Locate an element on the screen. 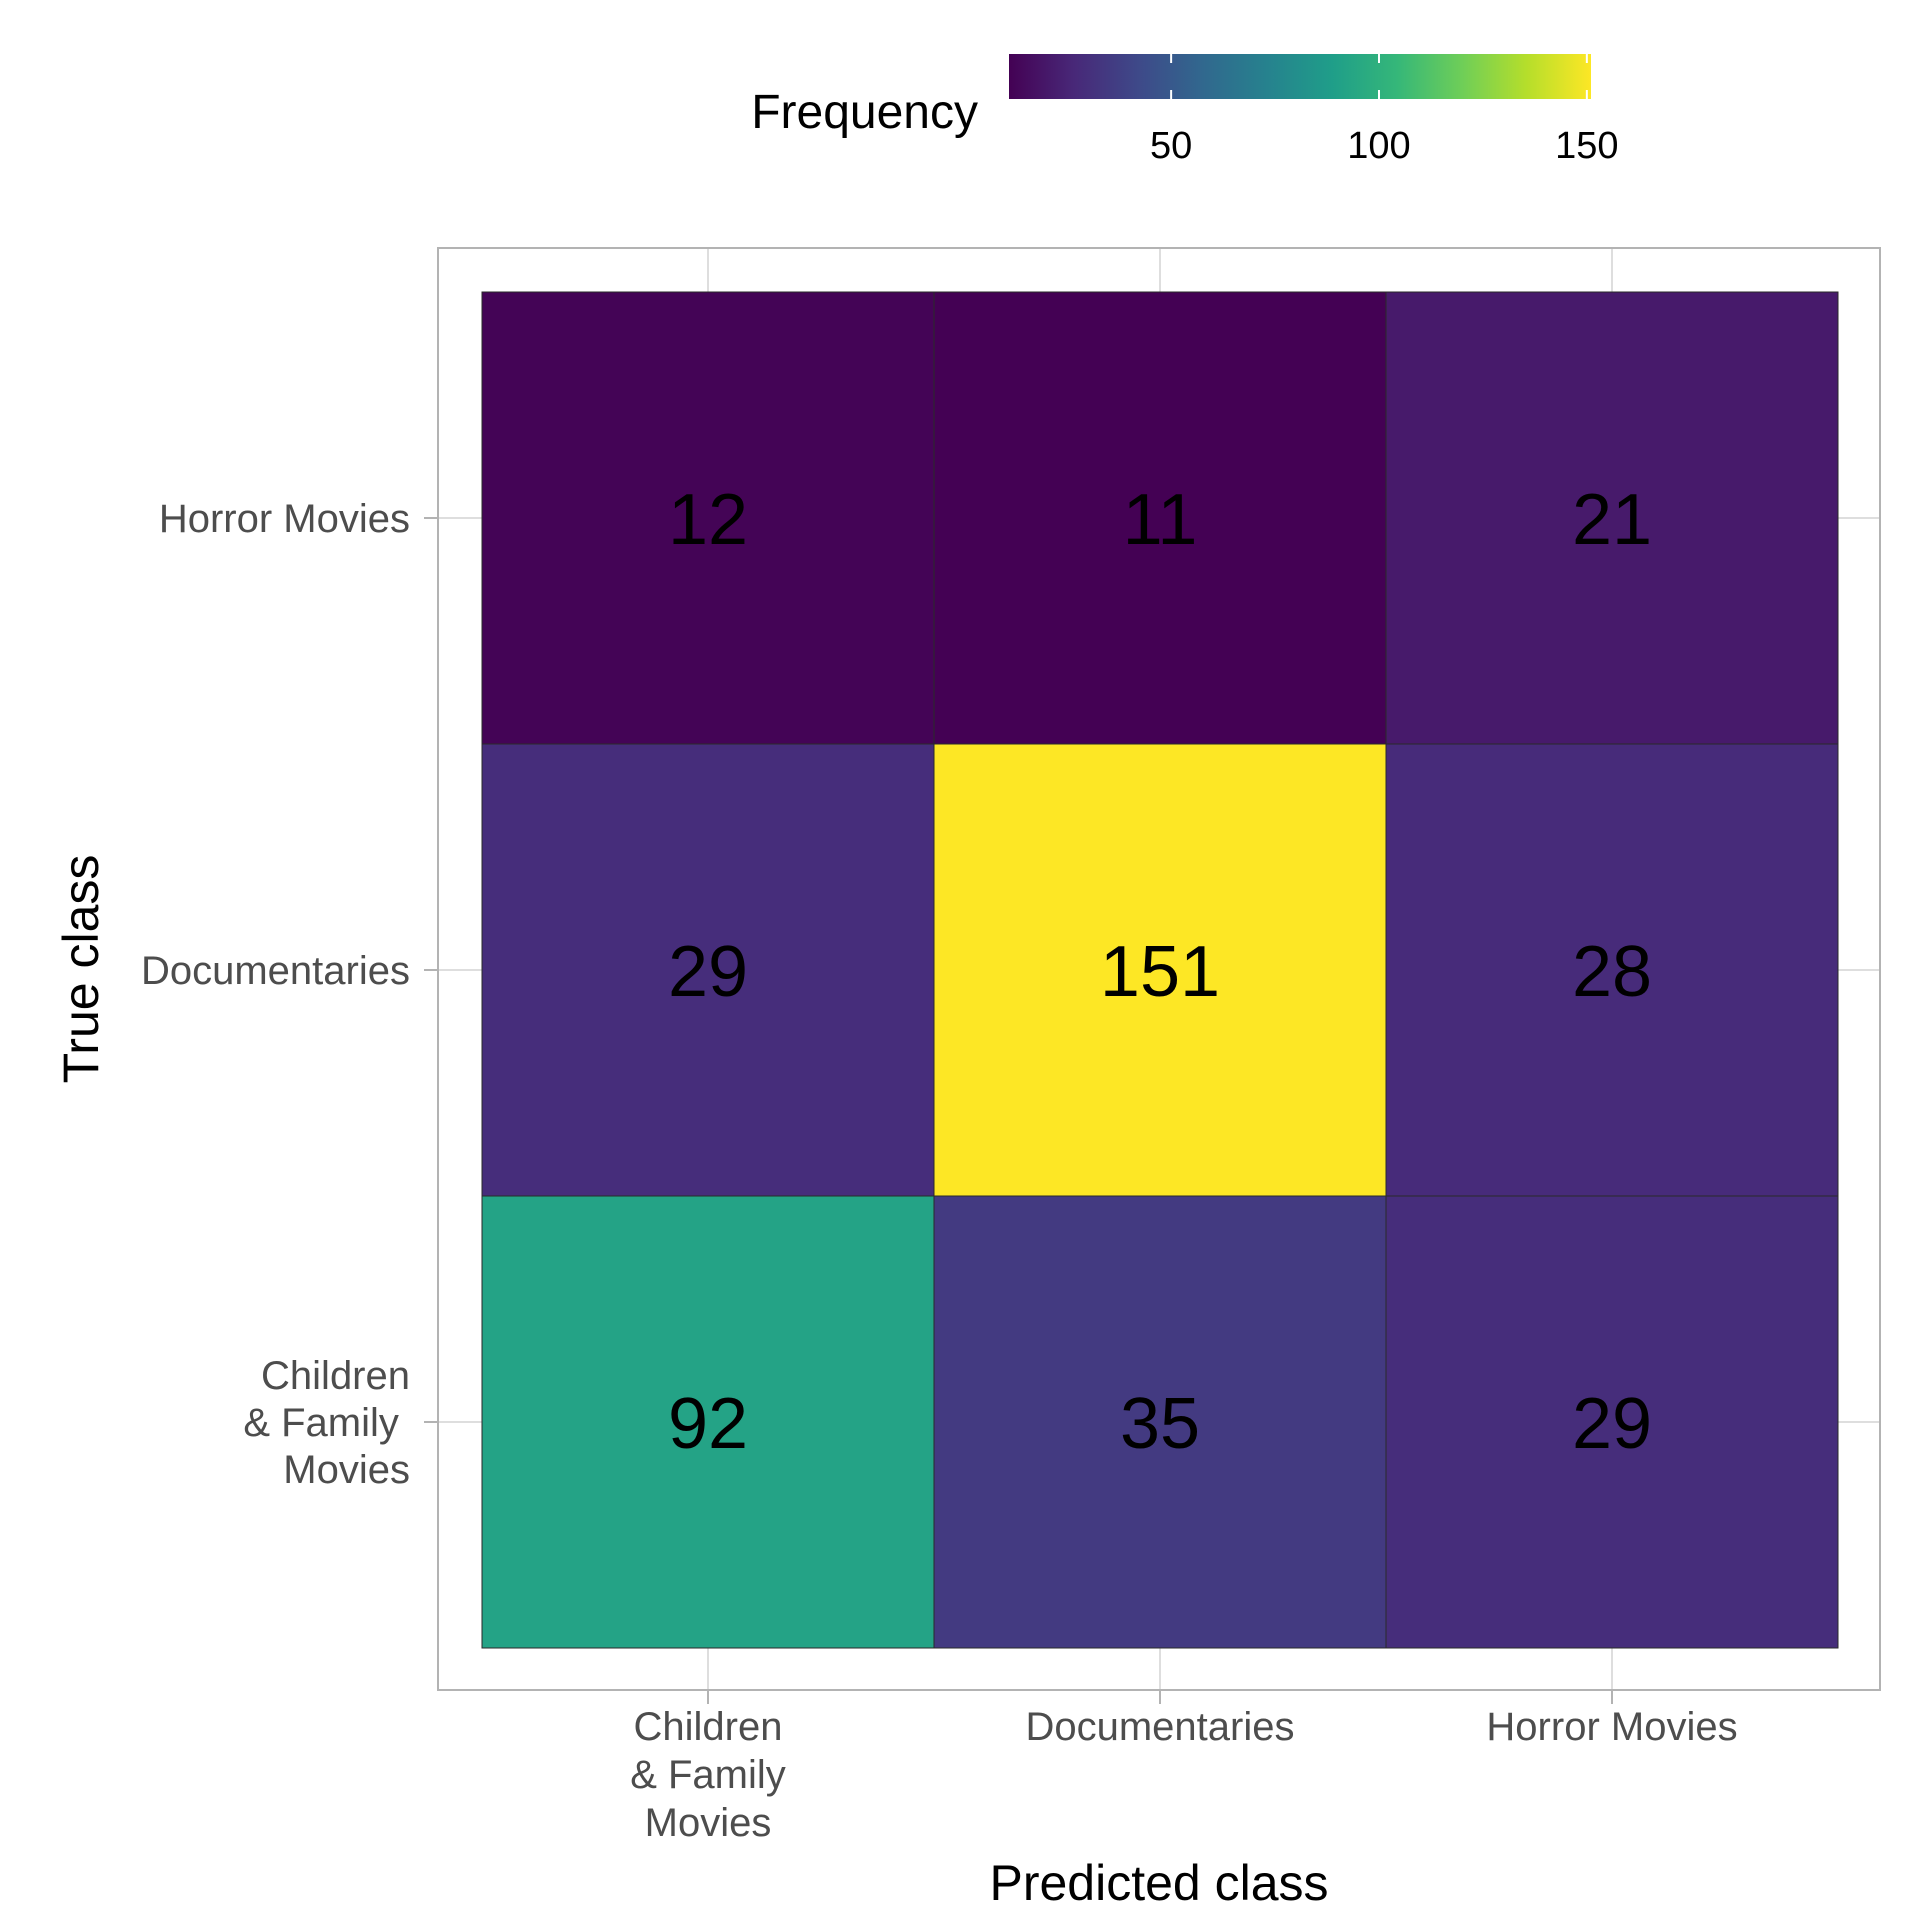 The image size is (1920, 1920). x-tick-label: Horror Movies is located at coordinates (1611, 1727).